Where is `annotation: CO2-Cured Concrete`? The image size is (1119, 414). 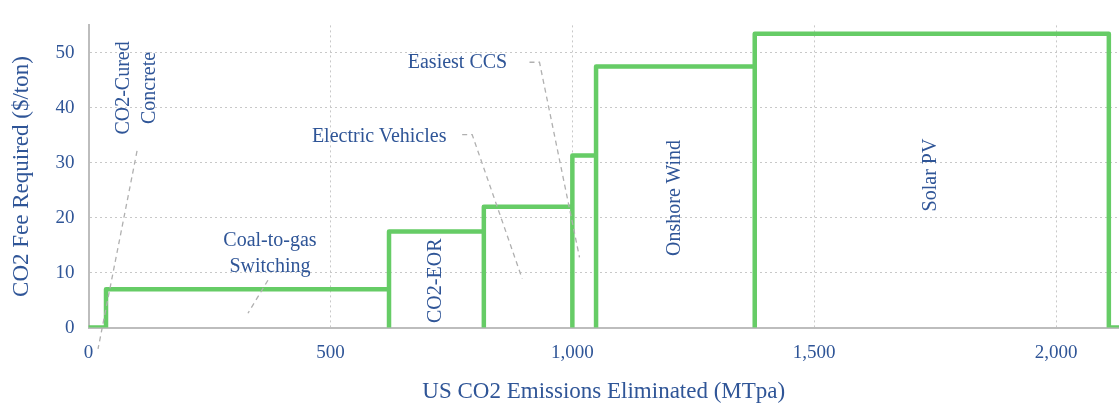
annotation: CO2-Cured Concrete is located at coordinates (135, 88).